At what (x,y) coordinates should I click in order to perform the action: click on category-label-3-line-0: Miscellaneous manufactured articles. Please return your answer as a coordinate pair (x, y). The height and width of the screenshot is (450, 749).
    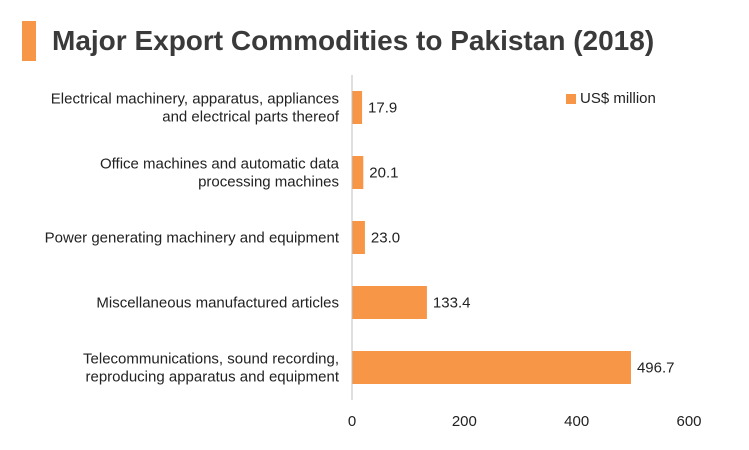
    Looking at the image, I should click on (217, 303).